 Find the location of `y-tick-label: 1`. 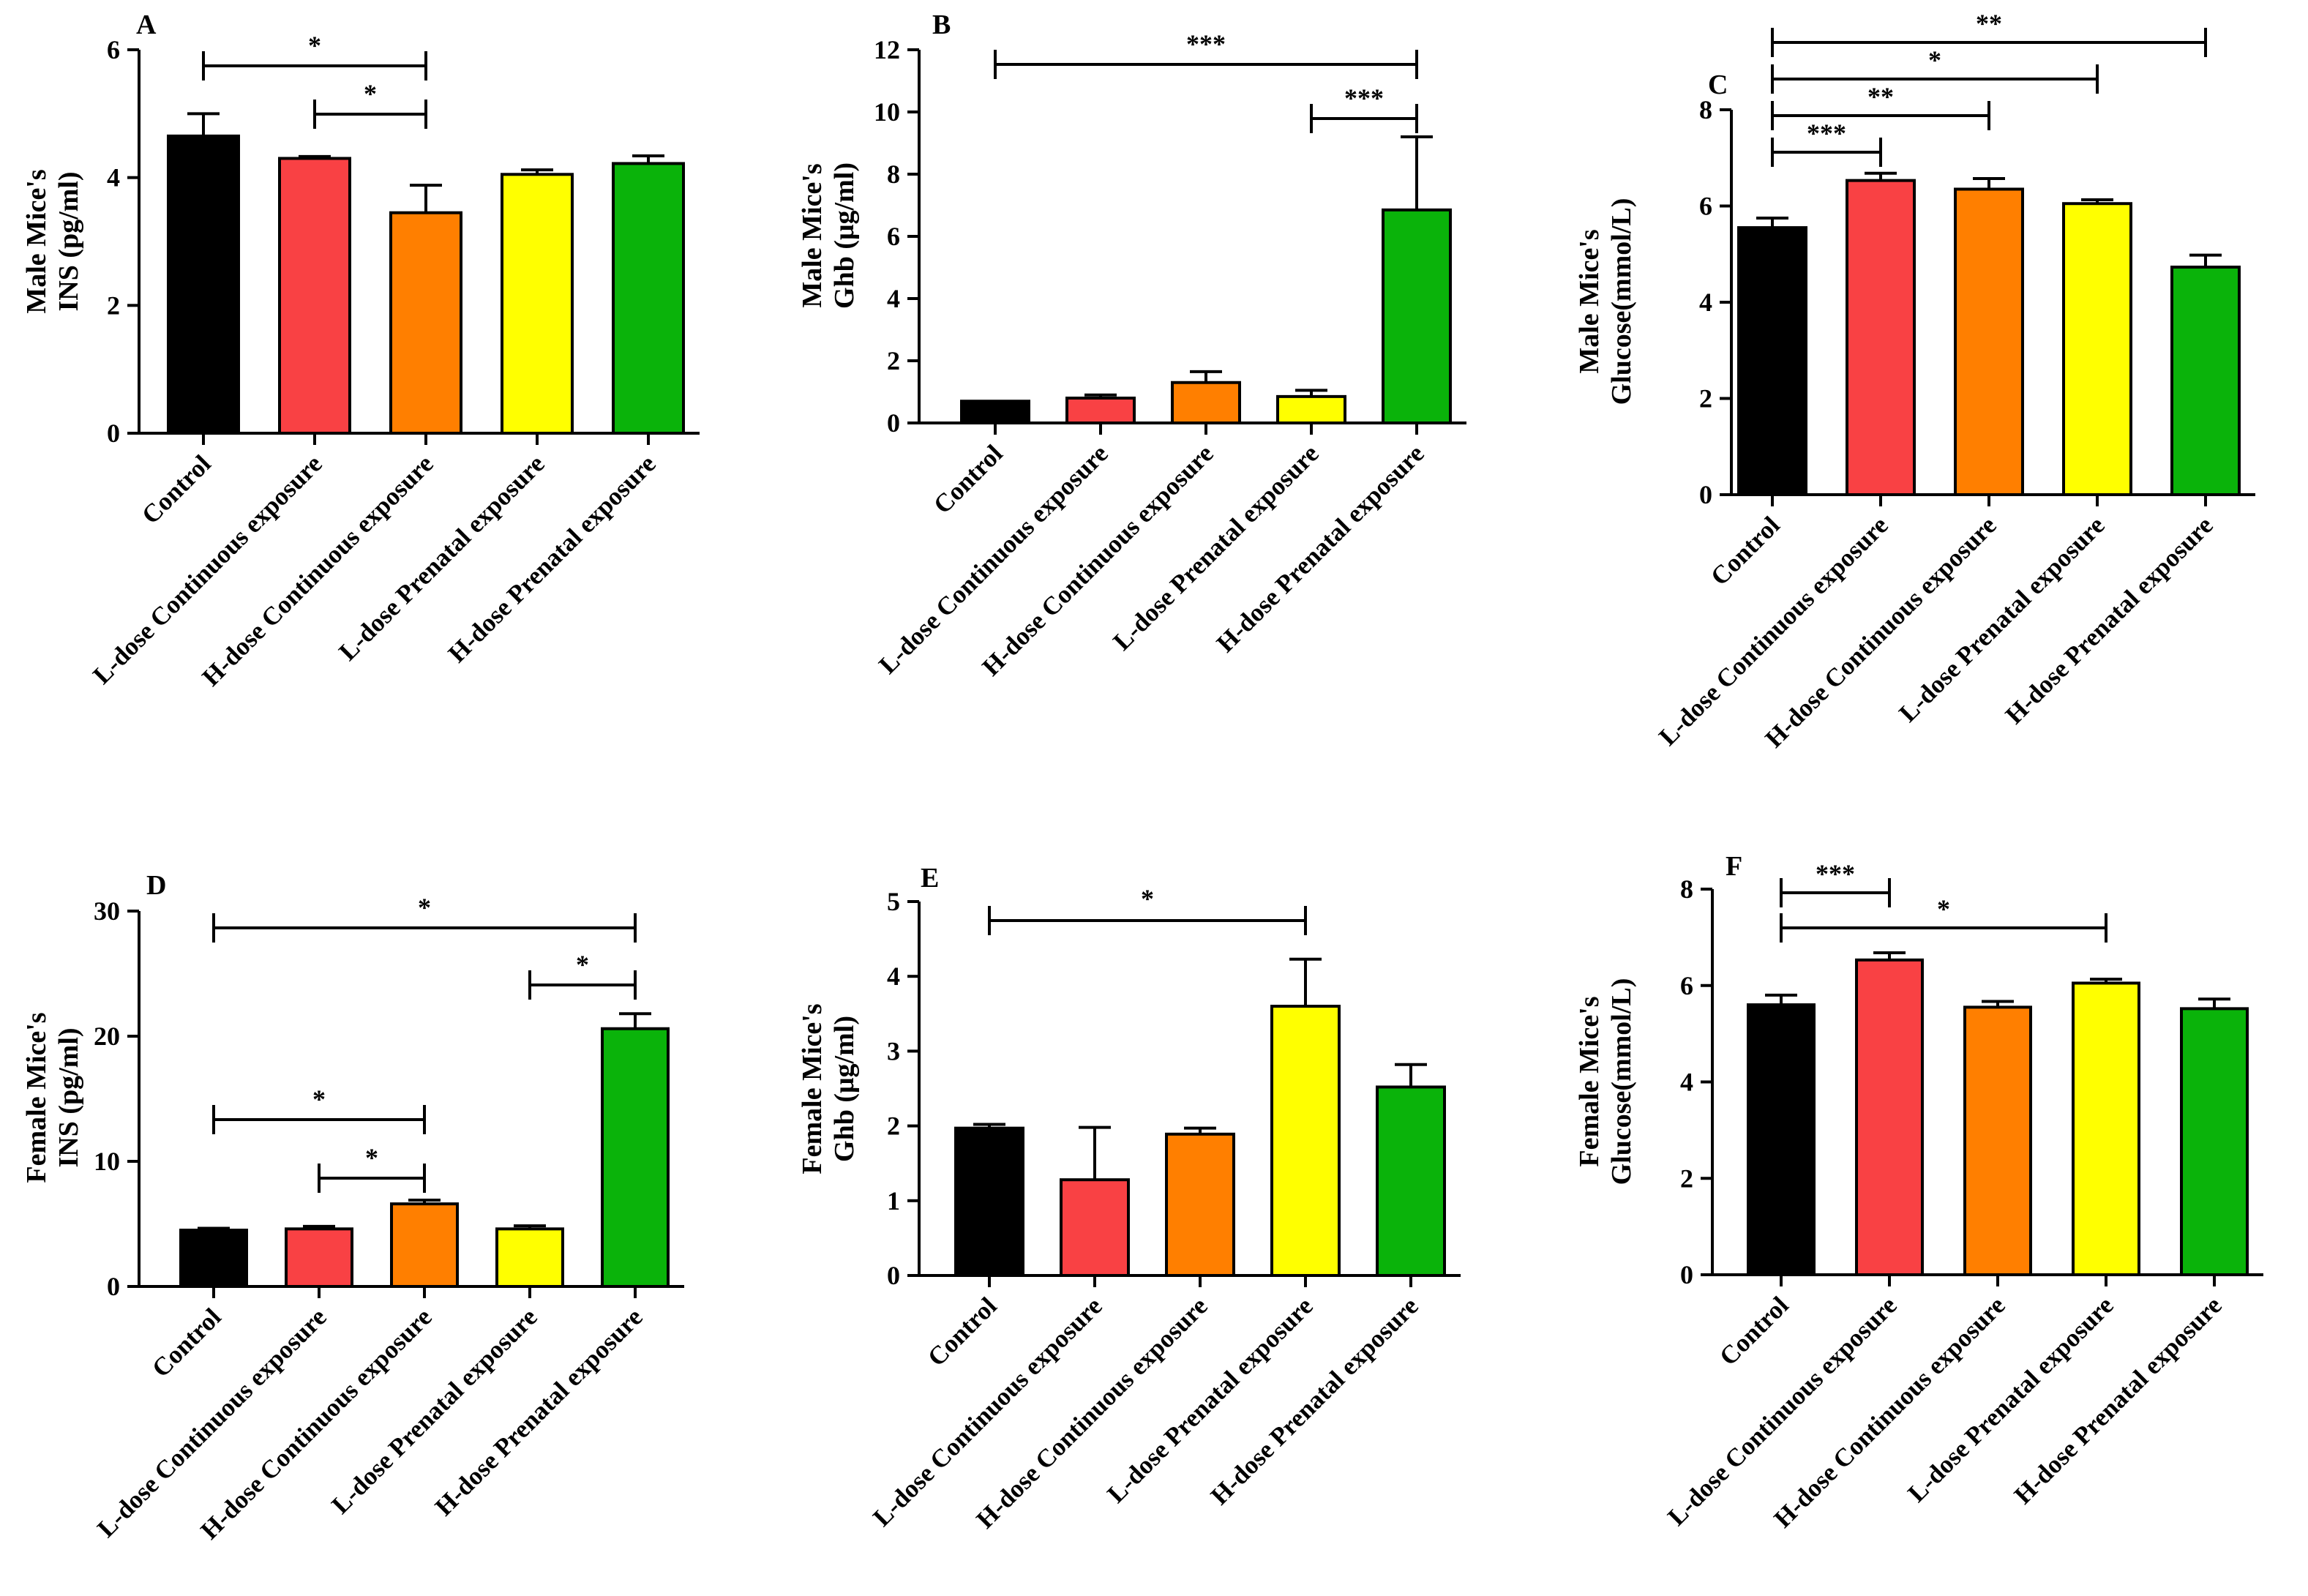

y-tick-label: 1 is located at coordinates (893, 1201).